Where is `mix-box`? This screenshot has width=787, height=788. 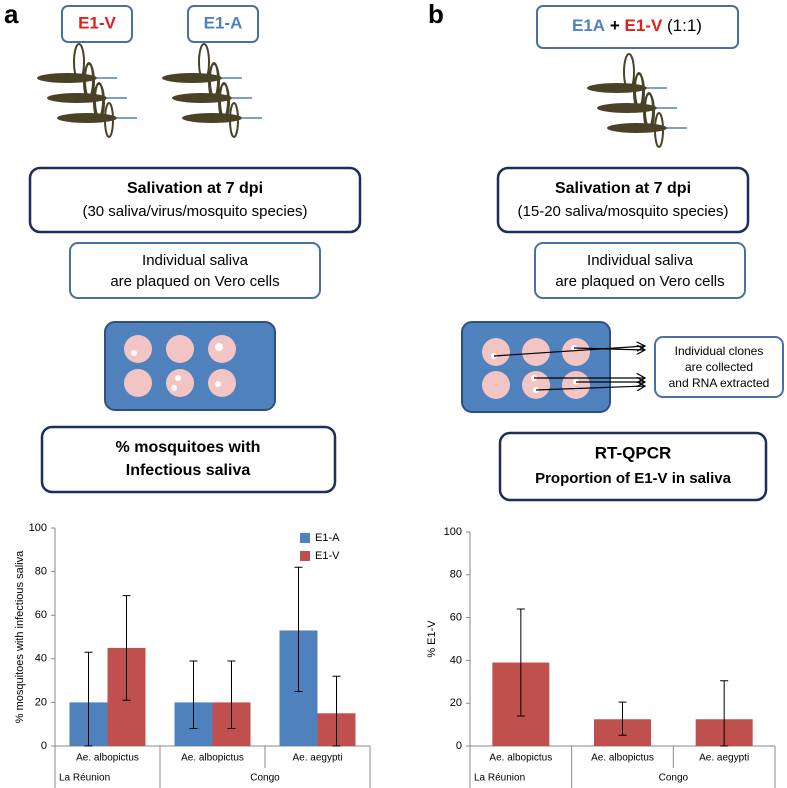 mix-box is located at coordinates (637, 27).